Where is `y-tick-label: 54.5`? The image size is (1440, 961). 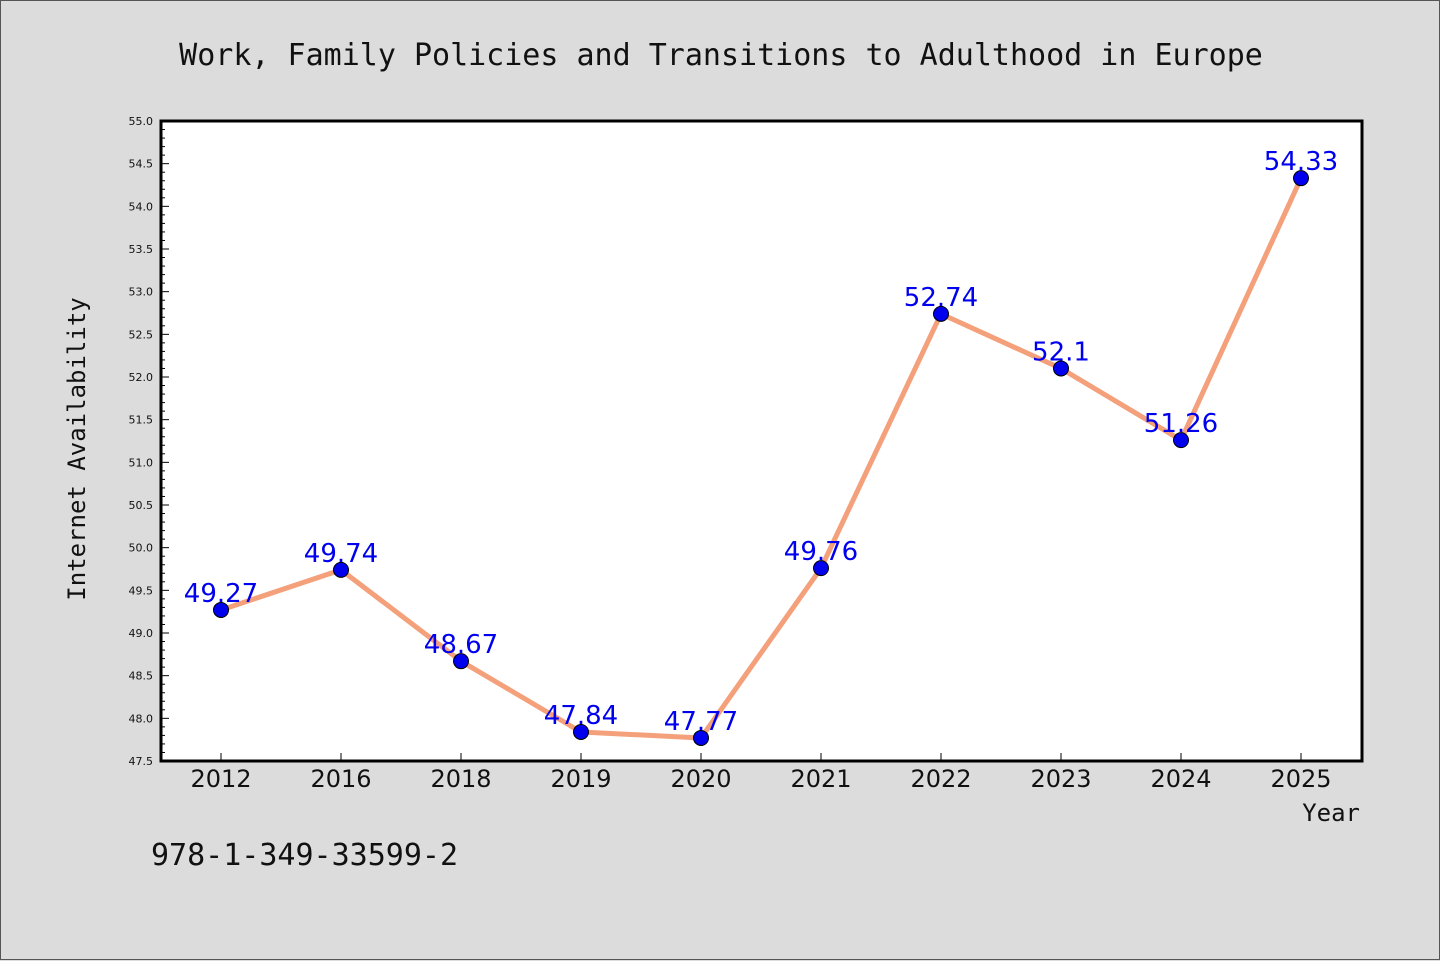
y-tick-label: 54.5 is located at coordinates (141, 164).